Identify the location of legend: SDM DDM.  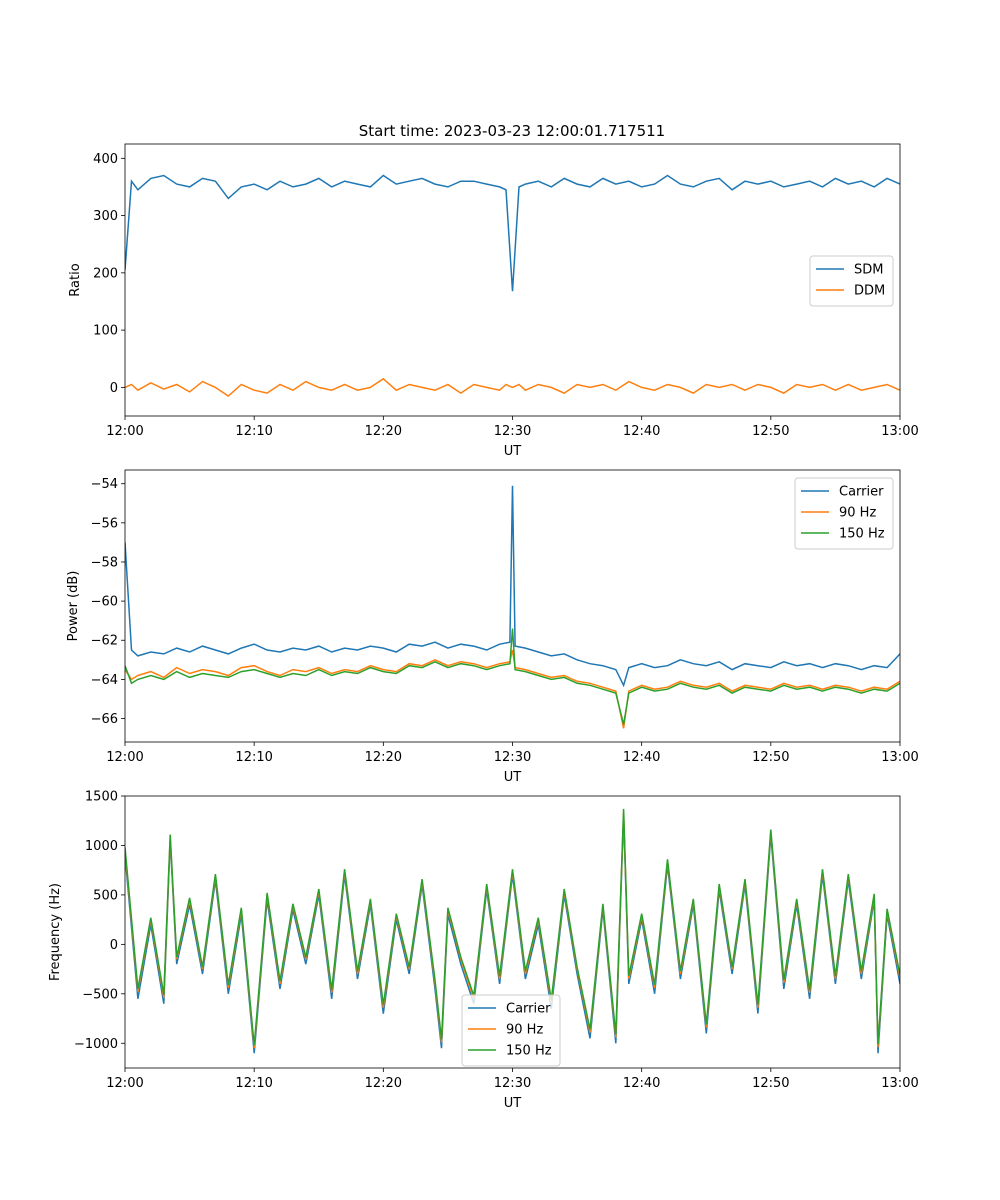
(851, 281).